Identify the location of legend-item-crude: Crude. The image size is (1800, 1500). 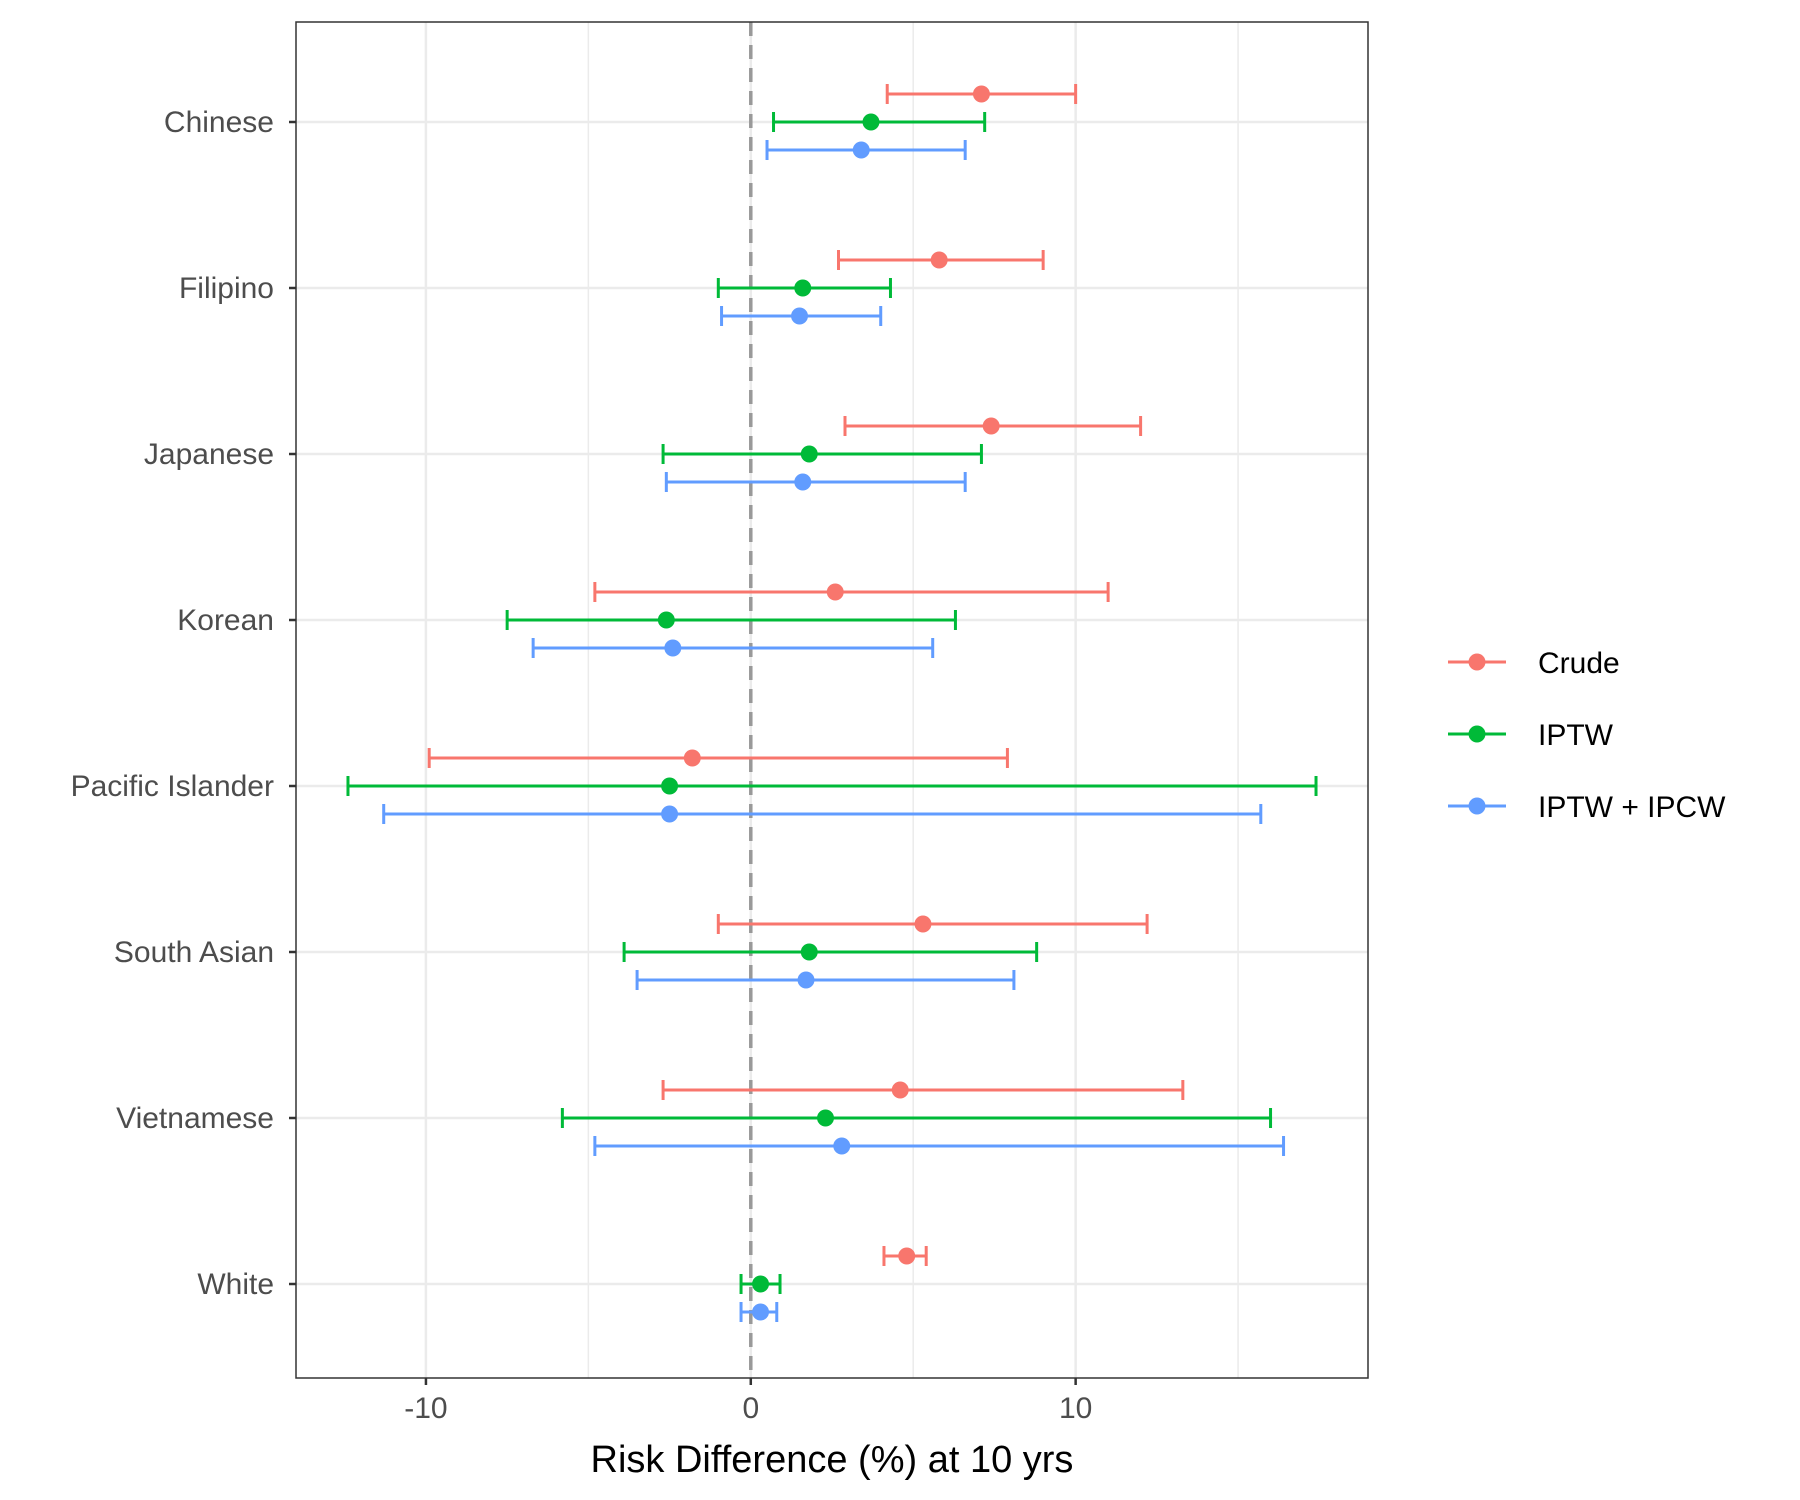
(1534, 663).